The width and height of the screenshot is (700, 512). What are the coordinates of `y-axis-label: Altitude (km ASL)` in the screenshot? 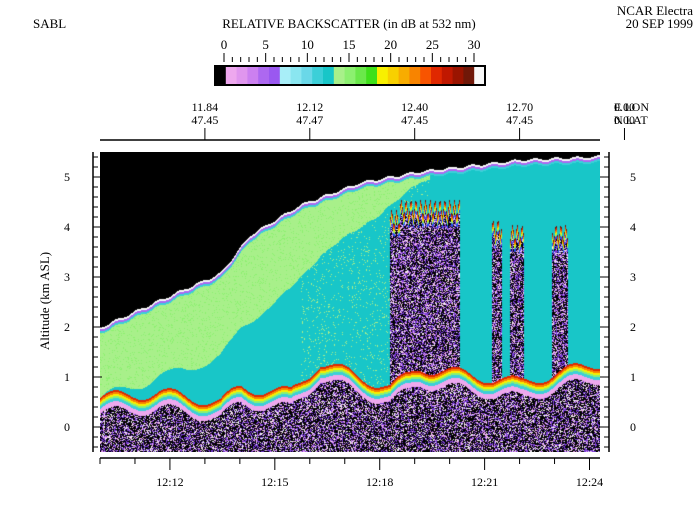 It's located at (44, 301).